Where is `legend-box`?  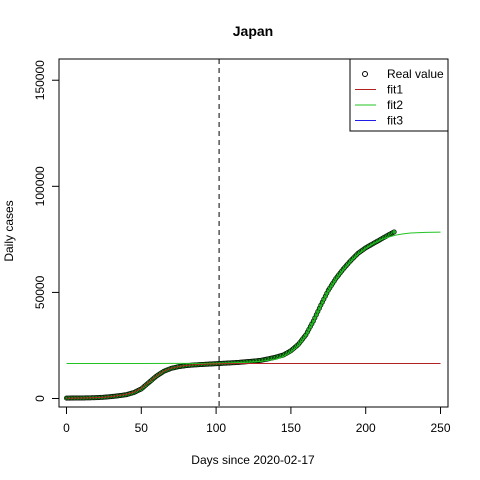
legend-box is located at coordinates (399, 95).